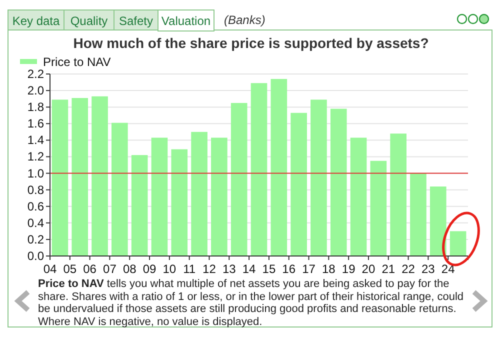 The image size is (502, 341). I want to click on x-tick-label: 17, so click(309, 269).